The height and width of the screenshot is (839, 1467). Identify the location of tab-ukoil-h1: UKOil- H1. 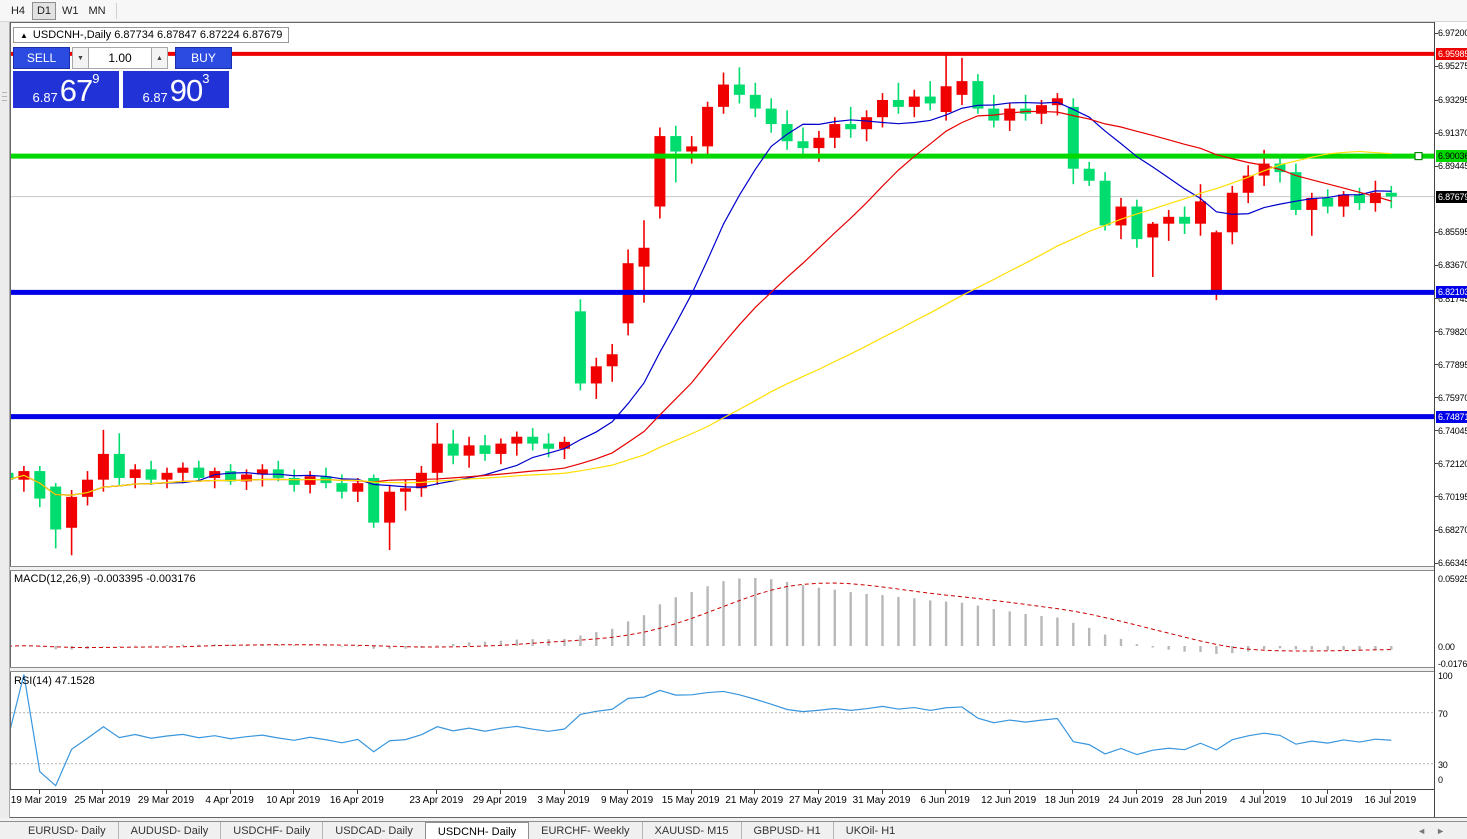
(870, 830).